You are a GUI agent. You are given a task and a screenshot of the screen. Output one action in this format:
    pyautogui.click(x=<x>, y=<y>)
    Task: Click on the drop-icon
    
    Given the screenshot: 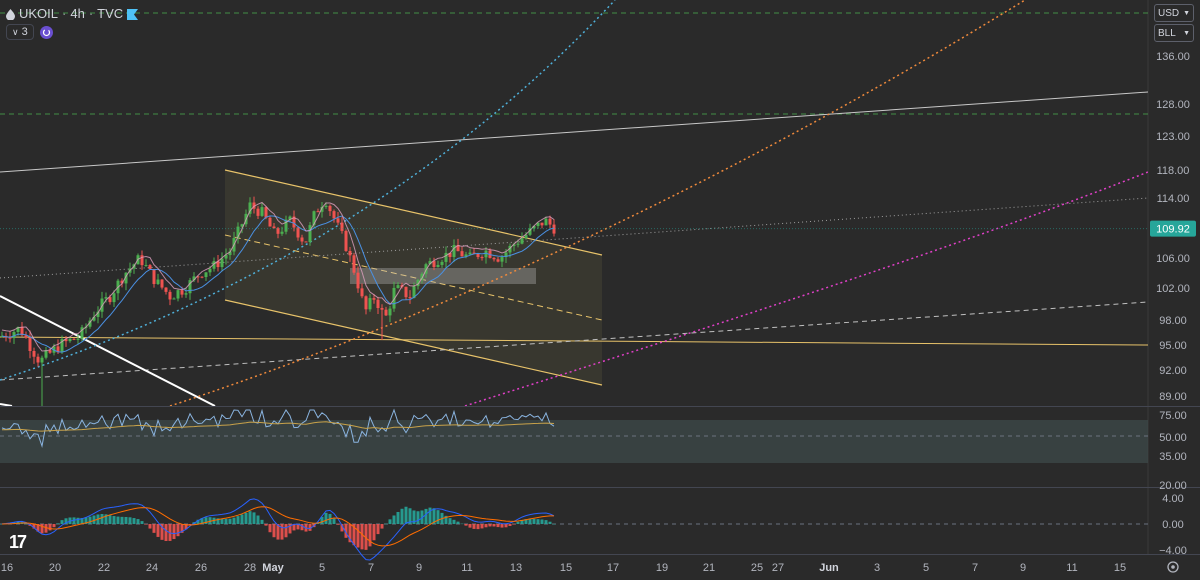 What is the action you would take?
    pyautogui.click(x=10, y=14)
    